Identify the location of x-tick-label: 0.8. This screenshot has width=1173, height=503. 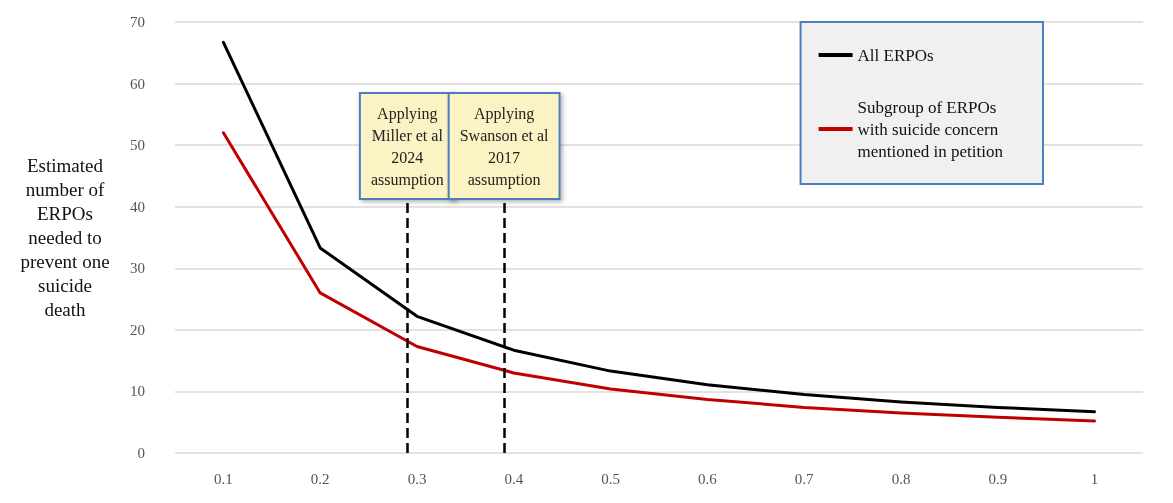
(901, 478).